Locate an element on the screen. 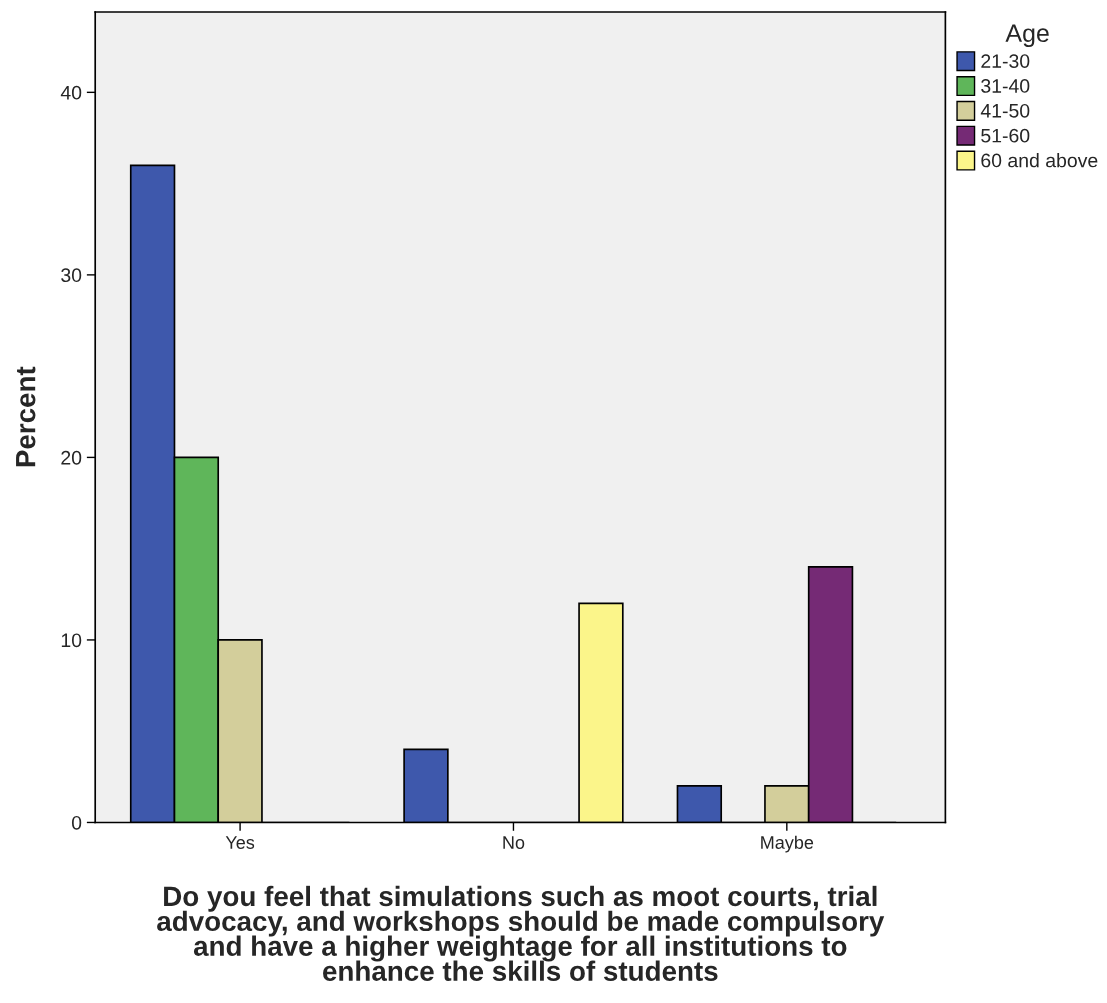 Image resolution: width=1107 pixels, height=1003 pixels. x-axis-title: Do you feel that simulations such as moot courts, trial advocacy, and workshops should be made compulsory and have a higher weightage for all institutions to enhance the skills of students is located at coordinates (521, 933).